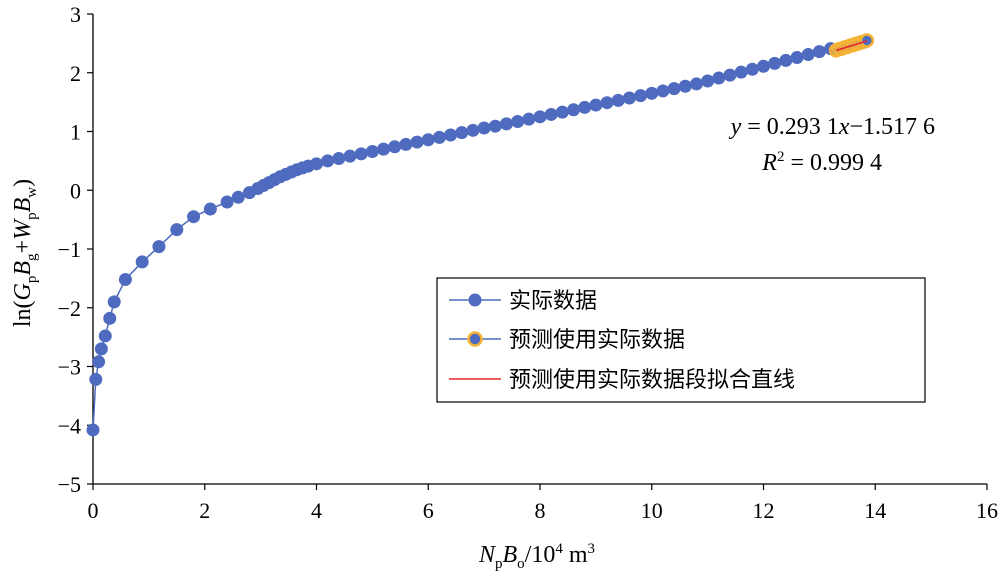 Image resolution: width=1000 pixels, height=576 pixels. What do you see at coordinates (987, 510) in the screenshot?
I see `x-tick-label: 16` at bounding box center [987, 510].